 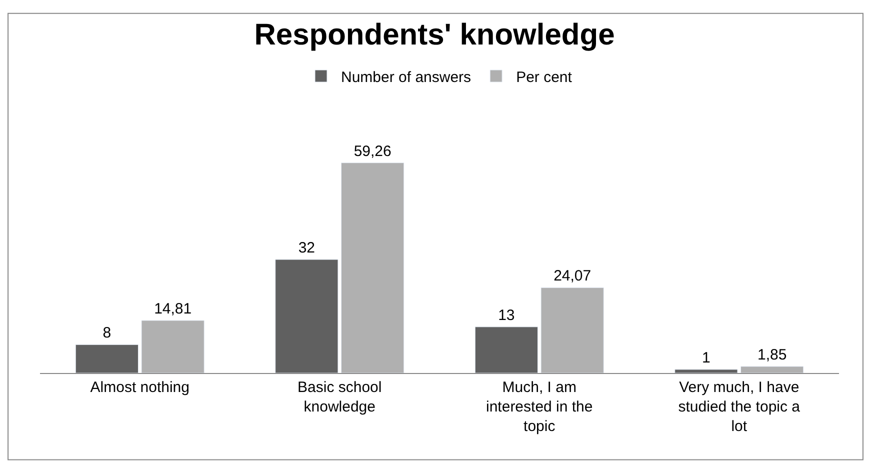 What do you see at coordinates (173, 309) in the screenshot?
I see `data-label: 14,81` at bounding box center [173, 309].